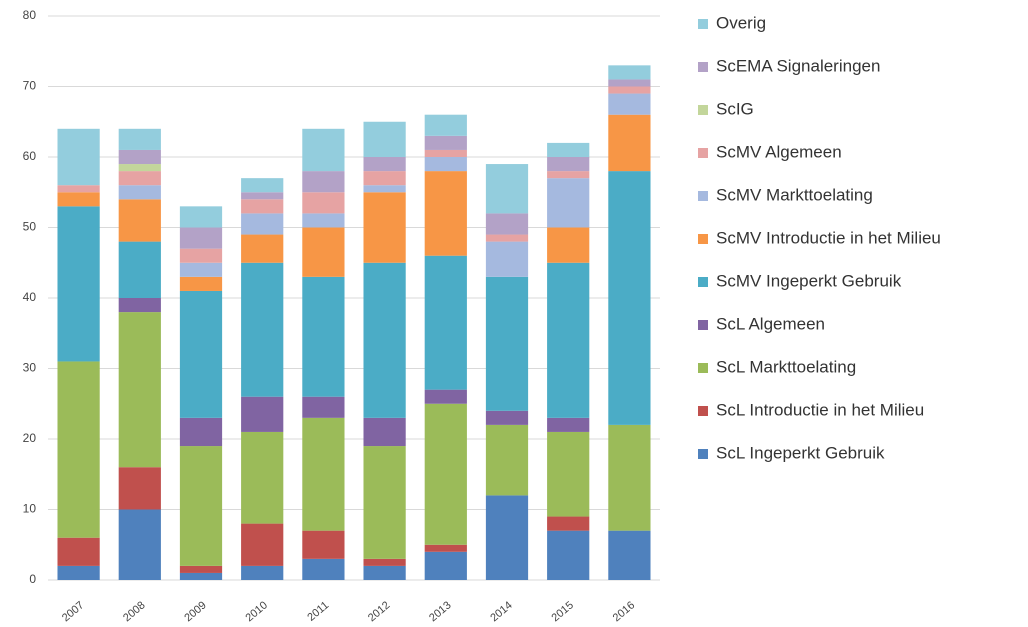 This screenshot has width=1028, height=627. Describe the element at coordinates (30, 227) in the screenshot. I see `y-tick-label: 50` at that location.